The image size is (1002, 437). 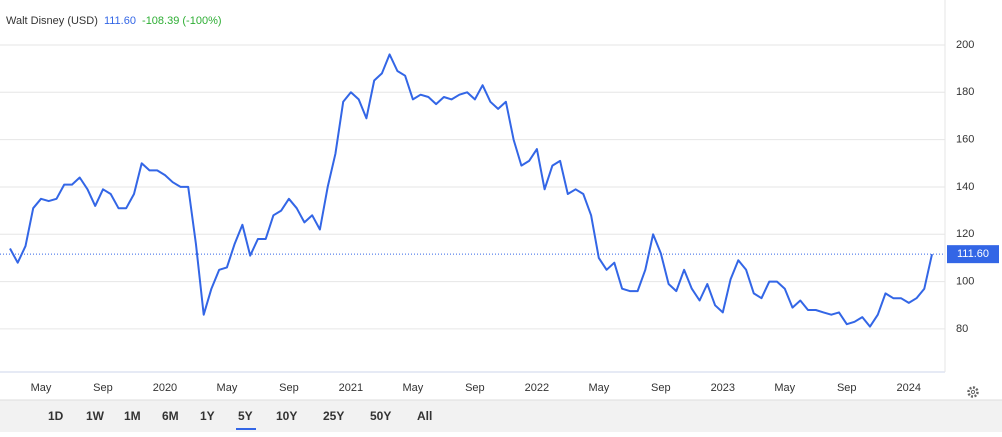 I want to click on range-button: 25Y, so click(x=333, y=416).